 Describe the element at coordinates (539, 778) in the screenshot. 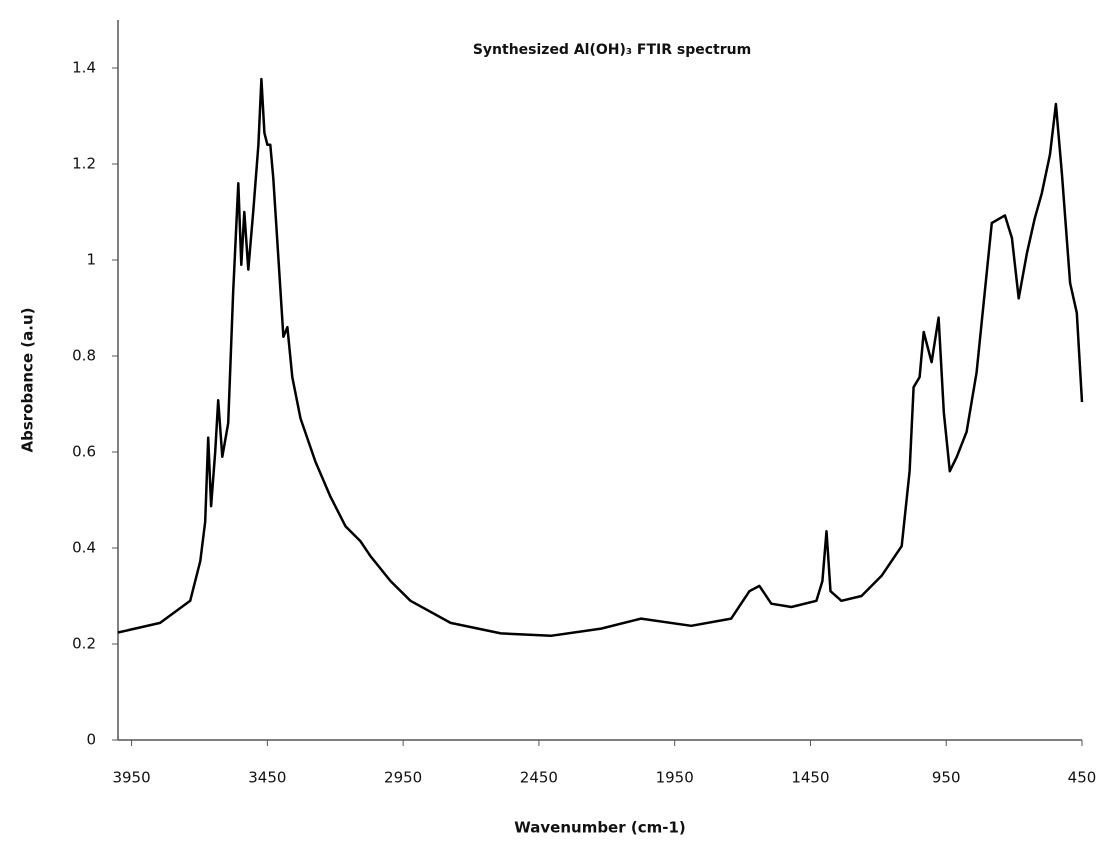

I see `x-tick-label: 2450` at that location.